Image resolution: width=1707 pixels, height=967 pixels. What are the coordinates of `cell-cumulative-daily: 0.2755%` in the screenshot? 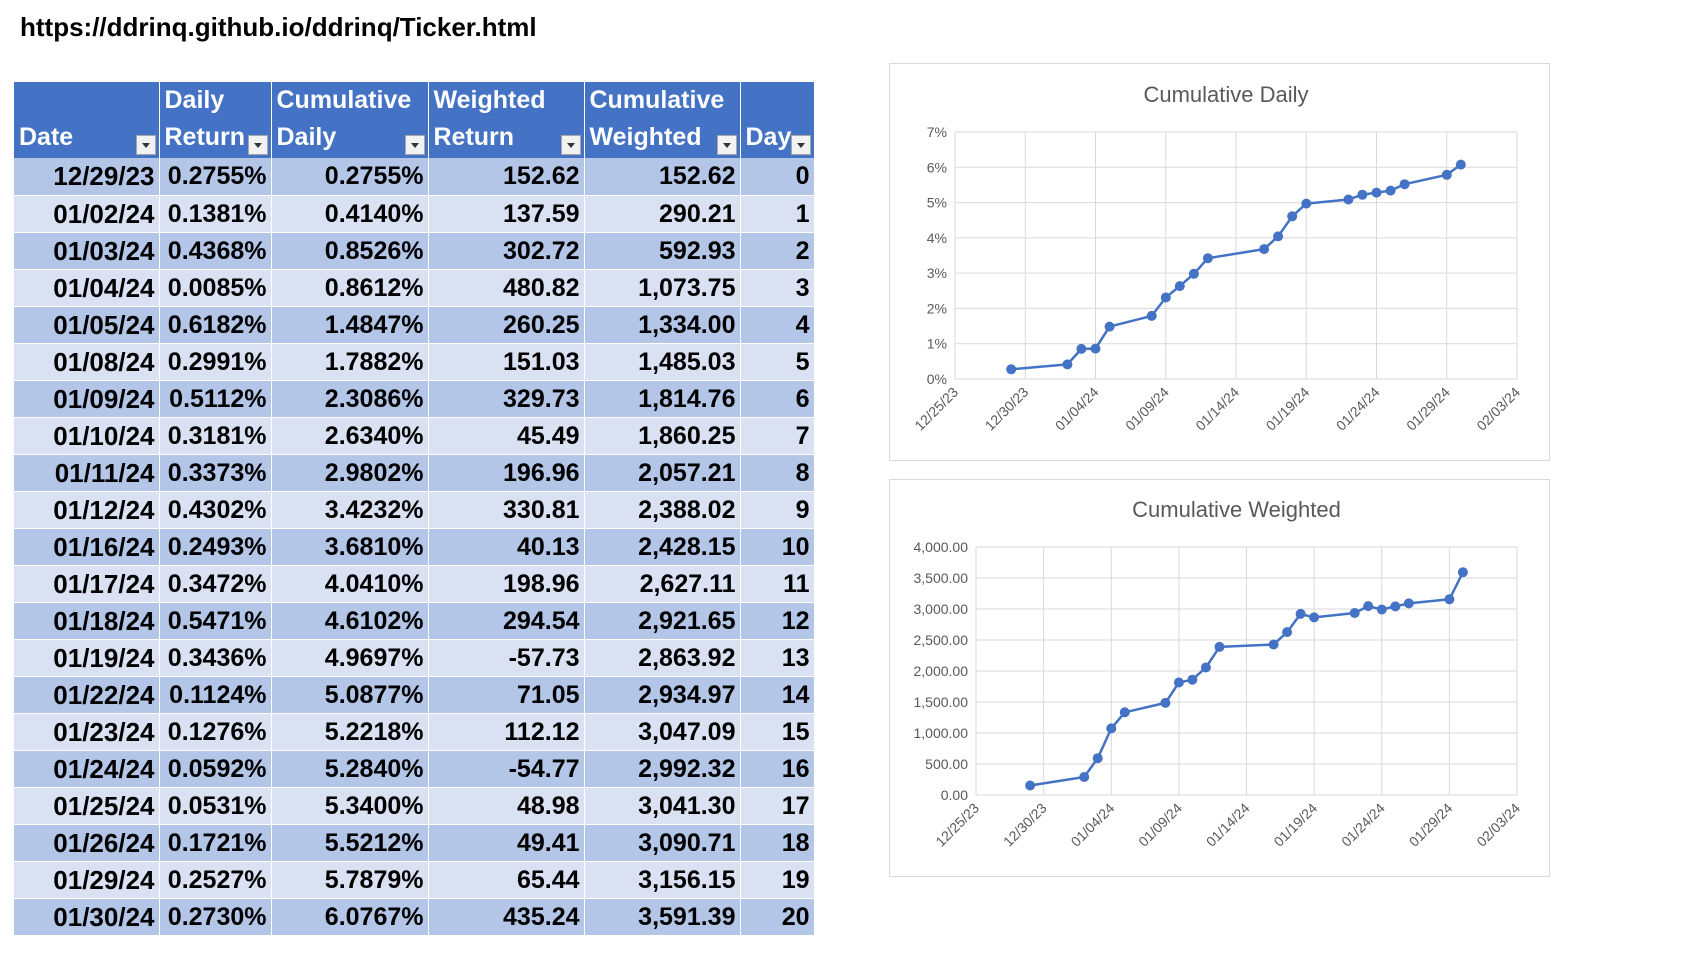 It's located at (350, 177).